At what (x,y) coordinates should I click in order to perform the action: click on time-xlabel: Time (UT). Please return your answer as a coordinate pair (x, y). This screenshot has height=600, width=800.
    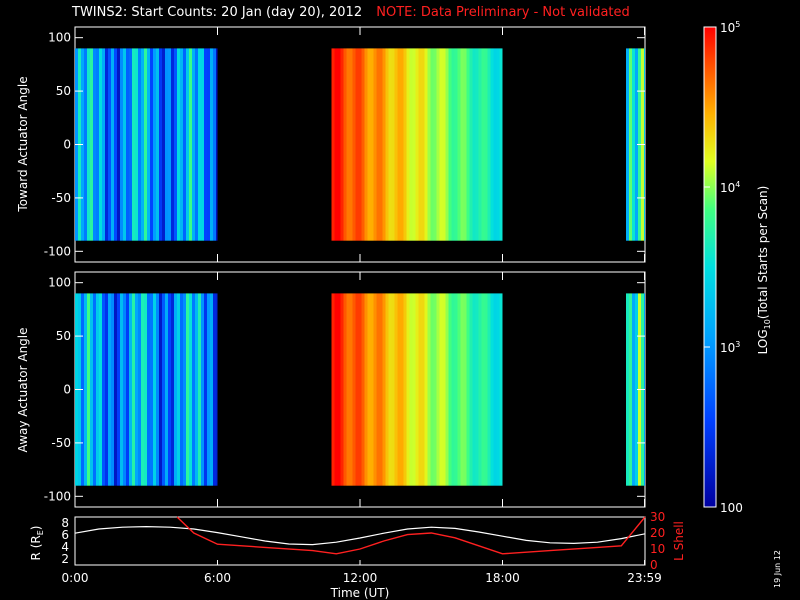
    Looking at the image, I should click on (360, 593).